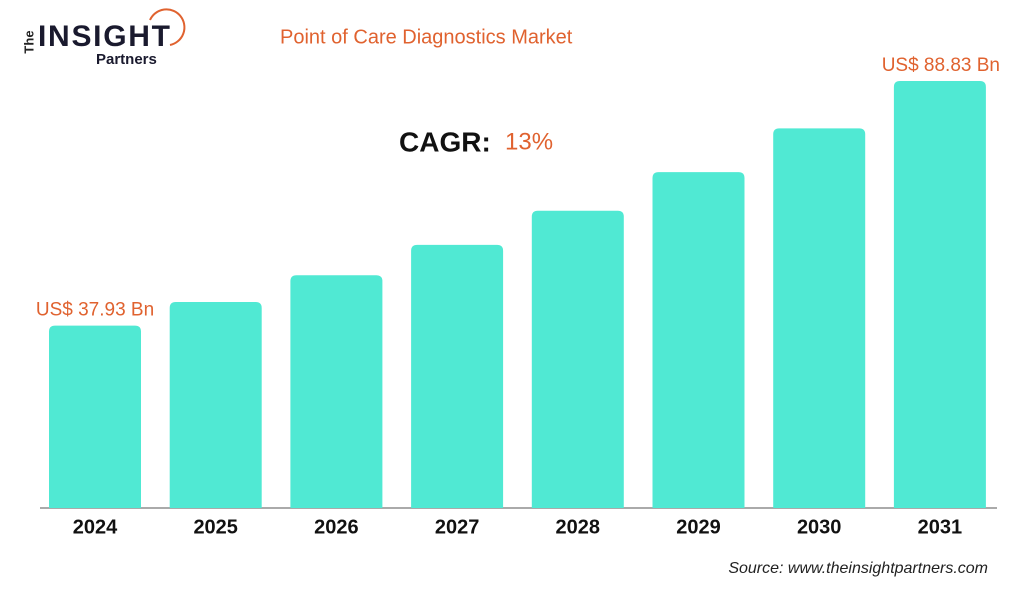  I want to click on value-label: US$ 88.83 Bn, so click(941, 65).